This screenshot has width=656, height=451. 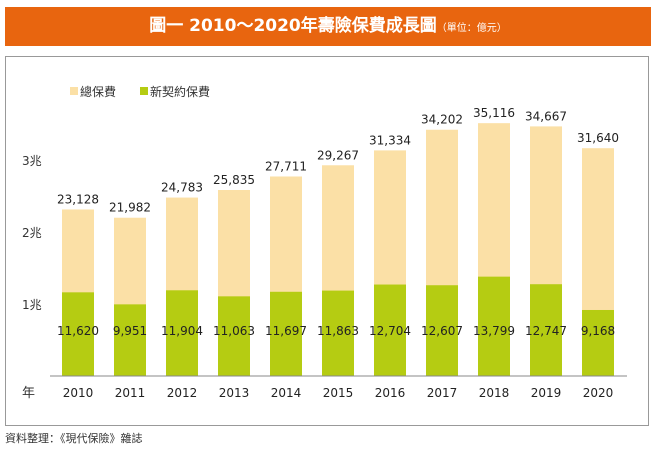 I want to click on data-label-new-contract: 11,904, so click(x=182, y=331).